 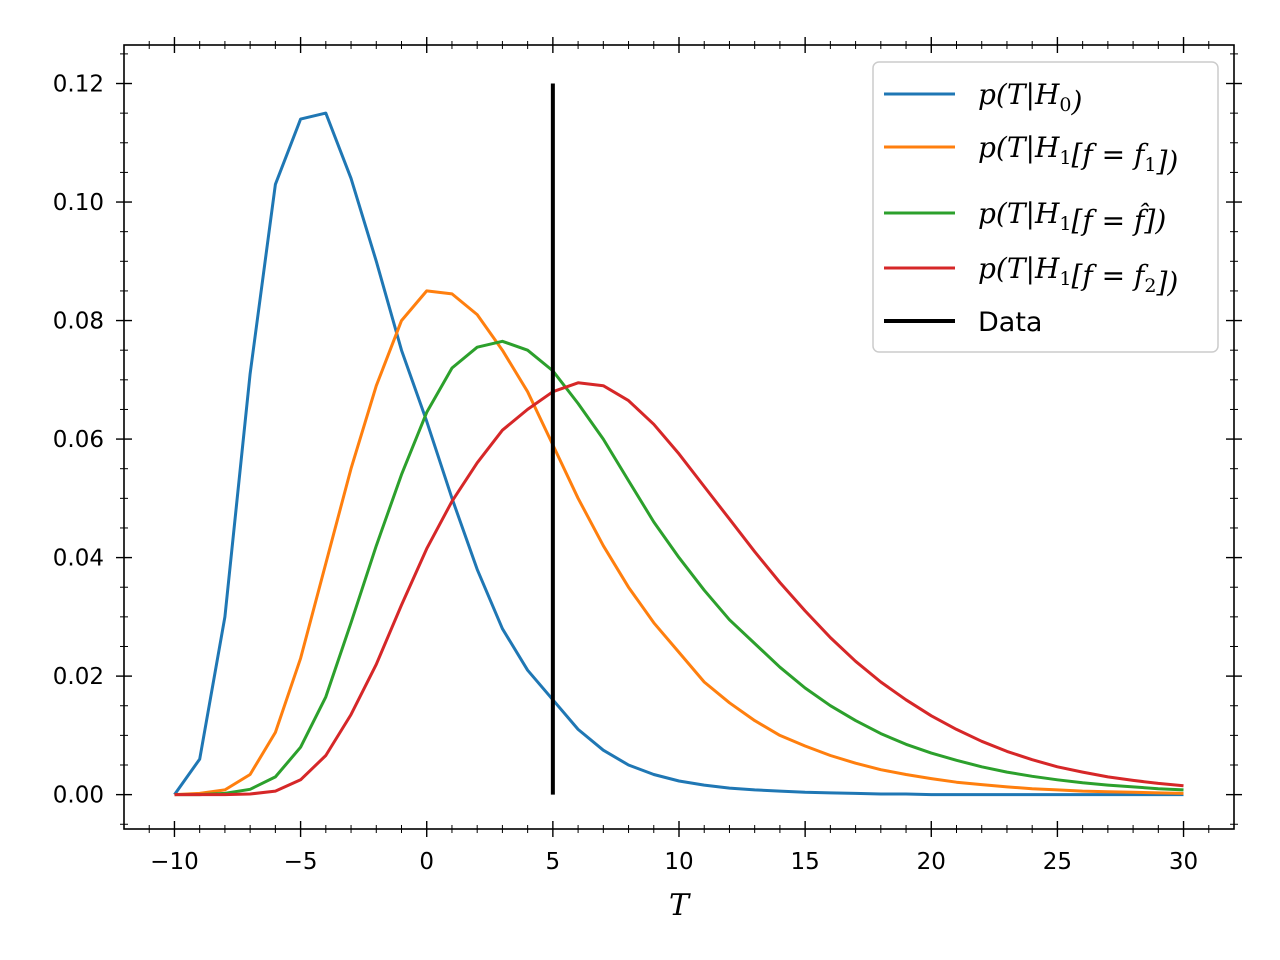 I want to click on y-tick-label: 0.10, so click(x=78, y=203).